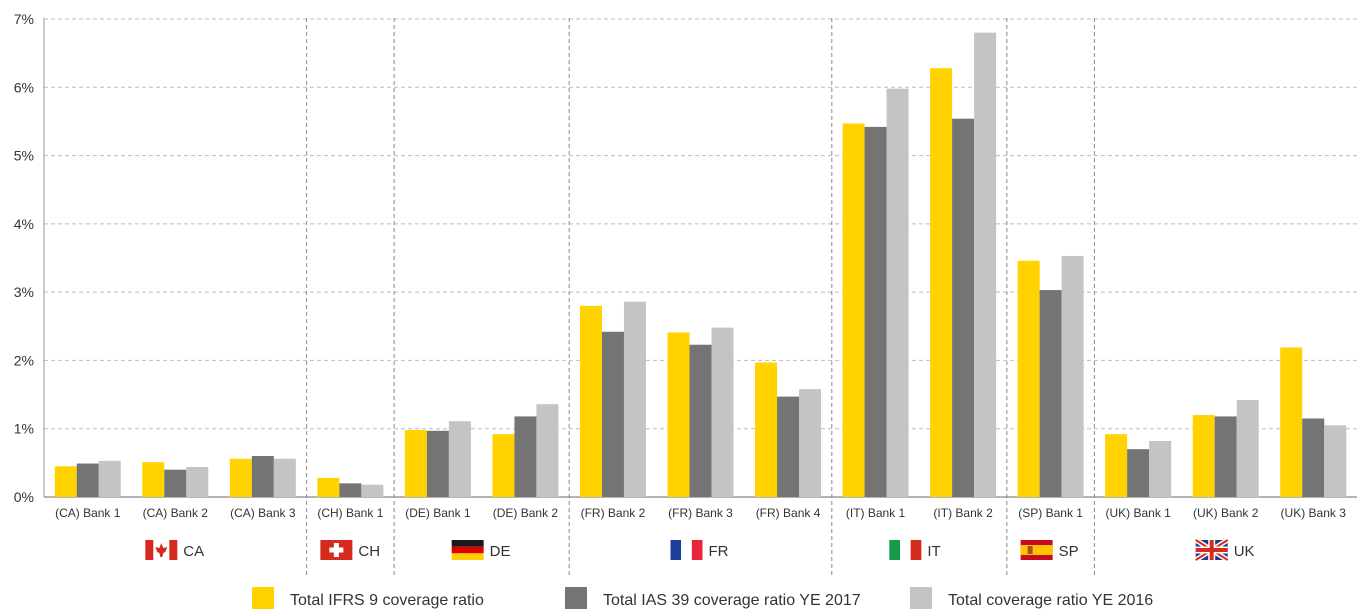  Describe the element at coordinates (24, 360) in the screenshot. I see `y-tick-label: 2%` at that location.